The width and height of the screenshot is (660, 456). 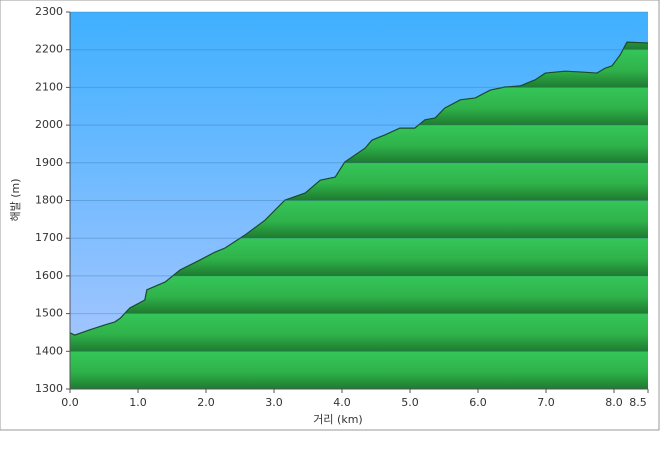 I want to click on x-tick-label: 6.0, so click(x=478, y=402).